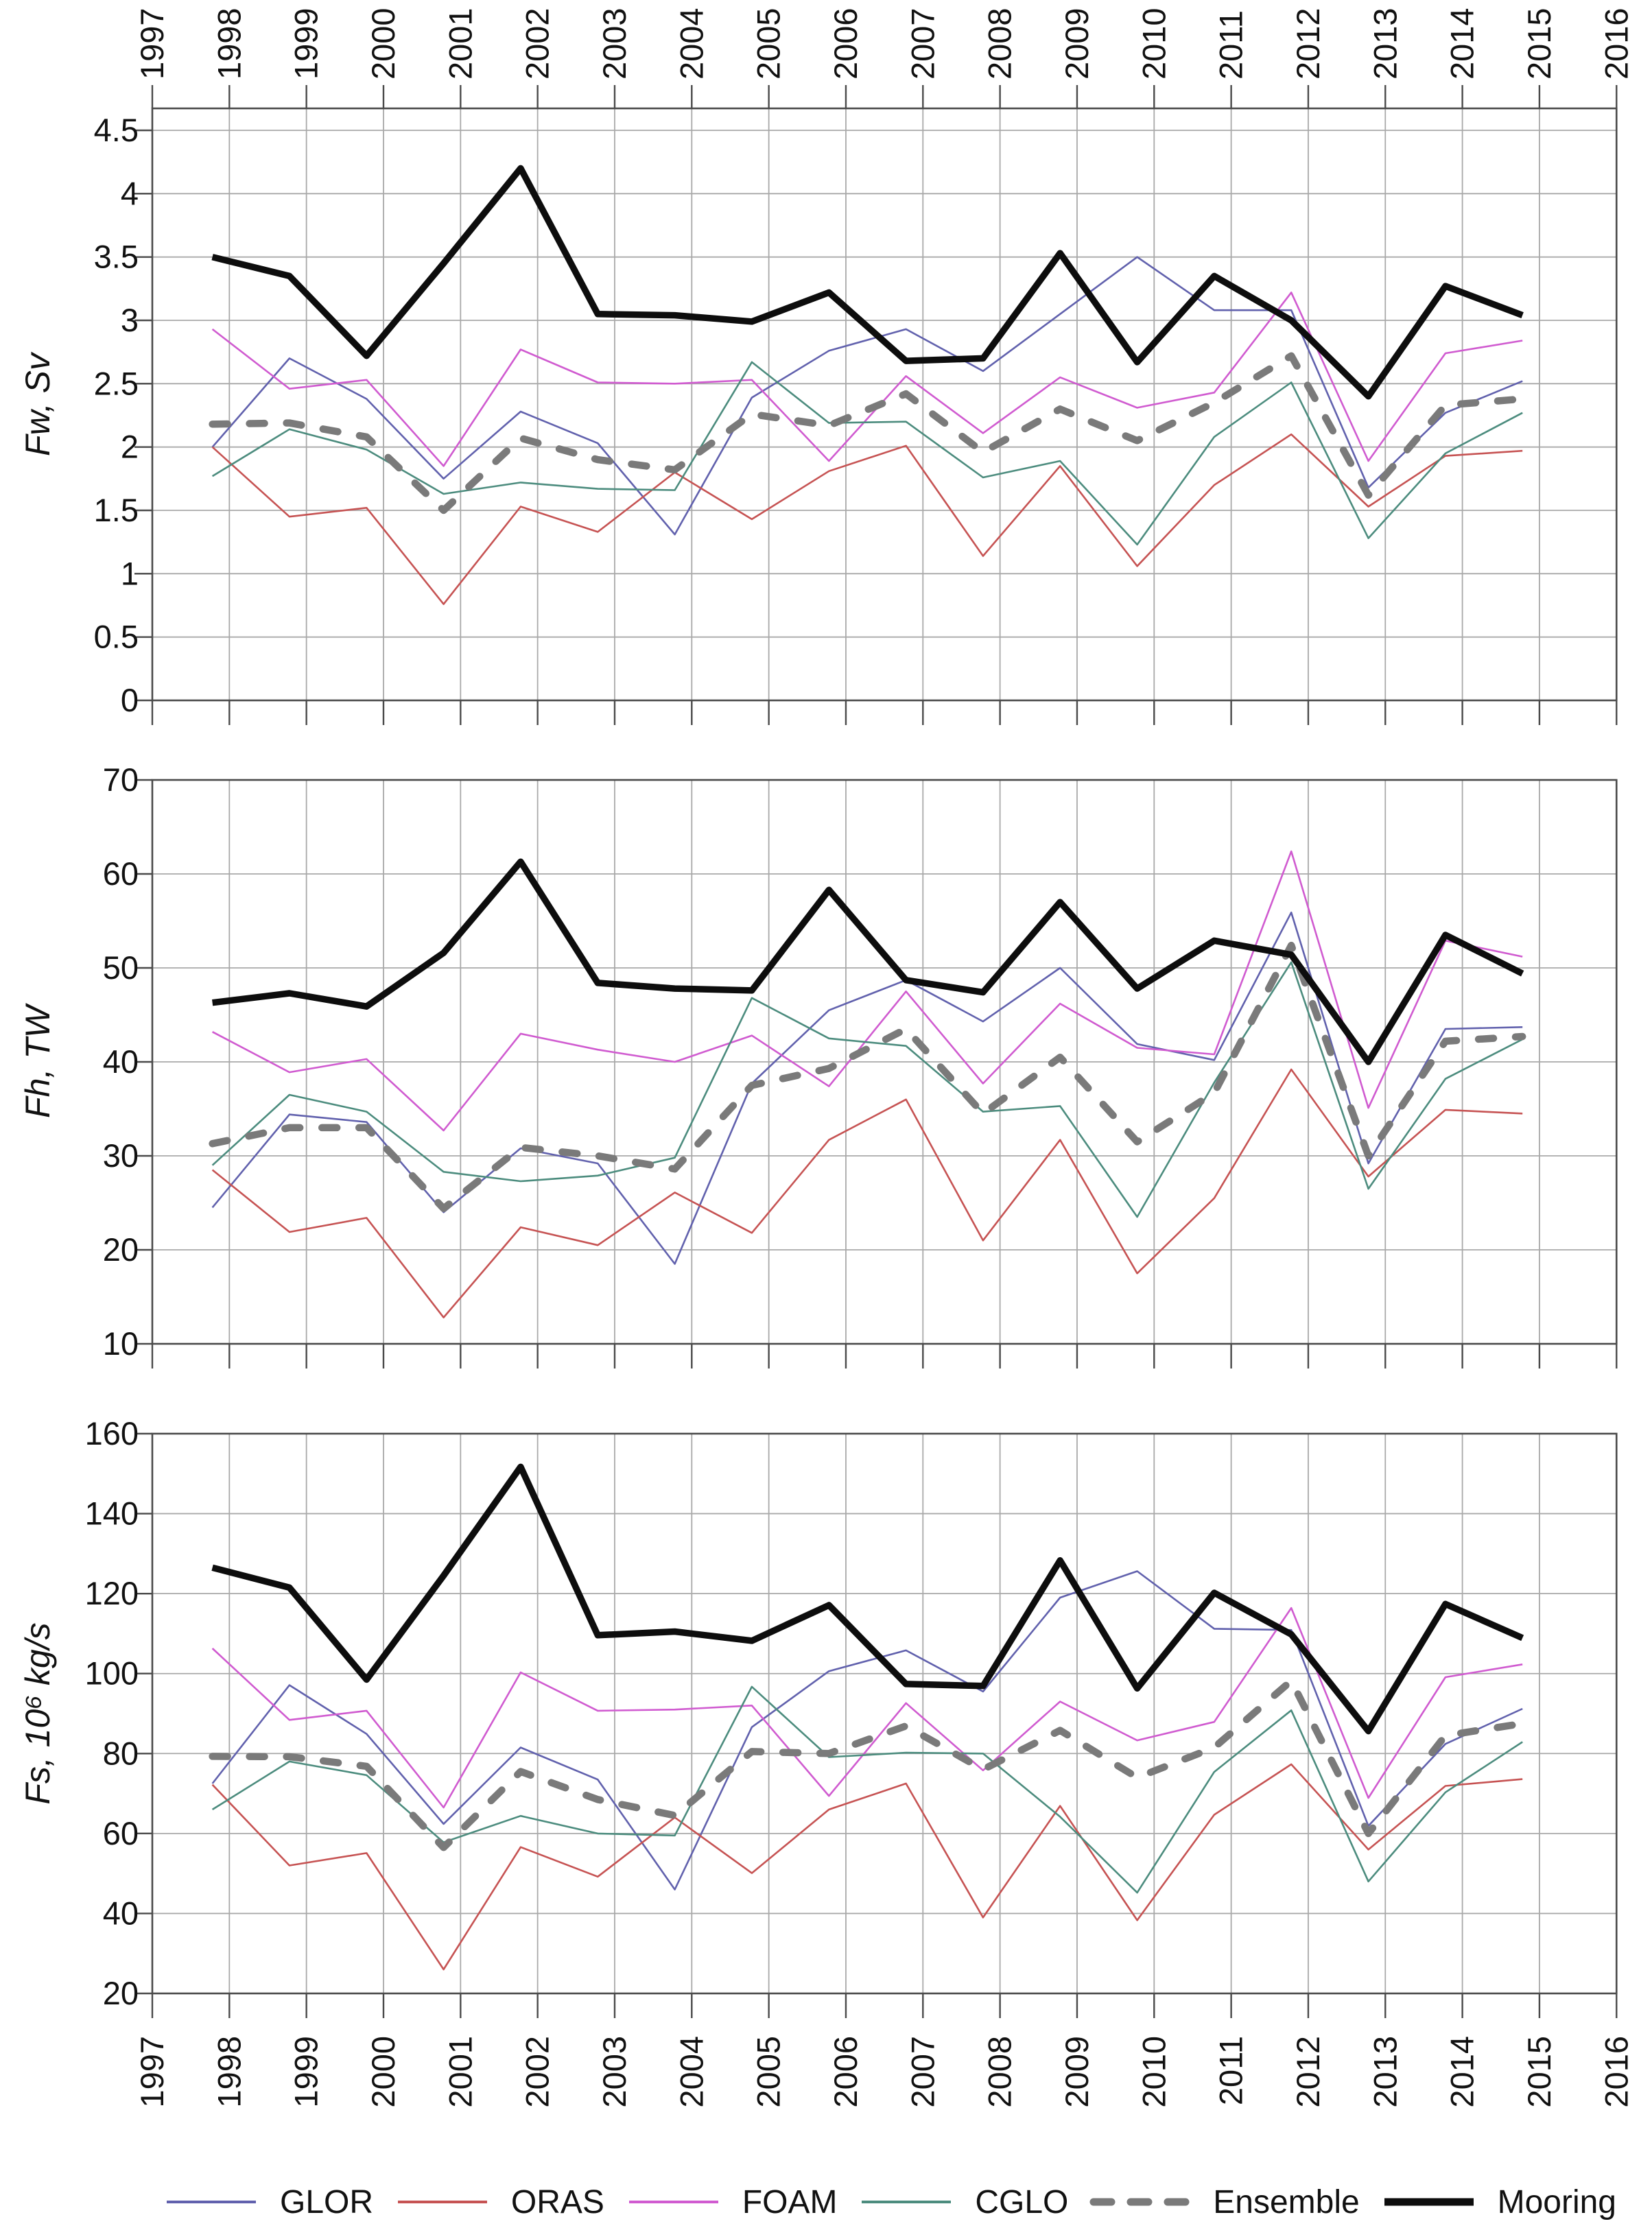 This screenshot has height=2239, width=1652. I want to click on y-axis-title-fh: Fh, TW, so click(38, 1062).